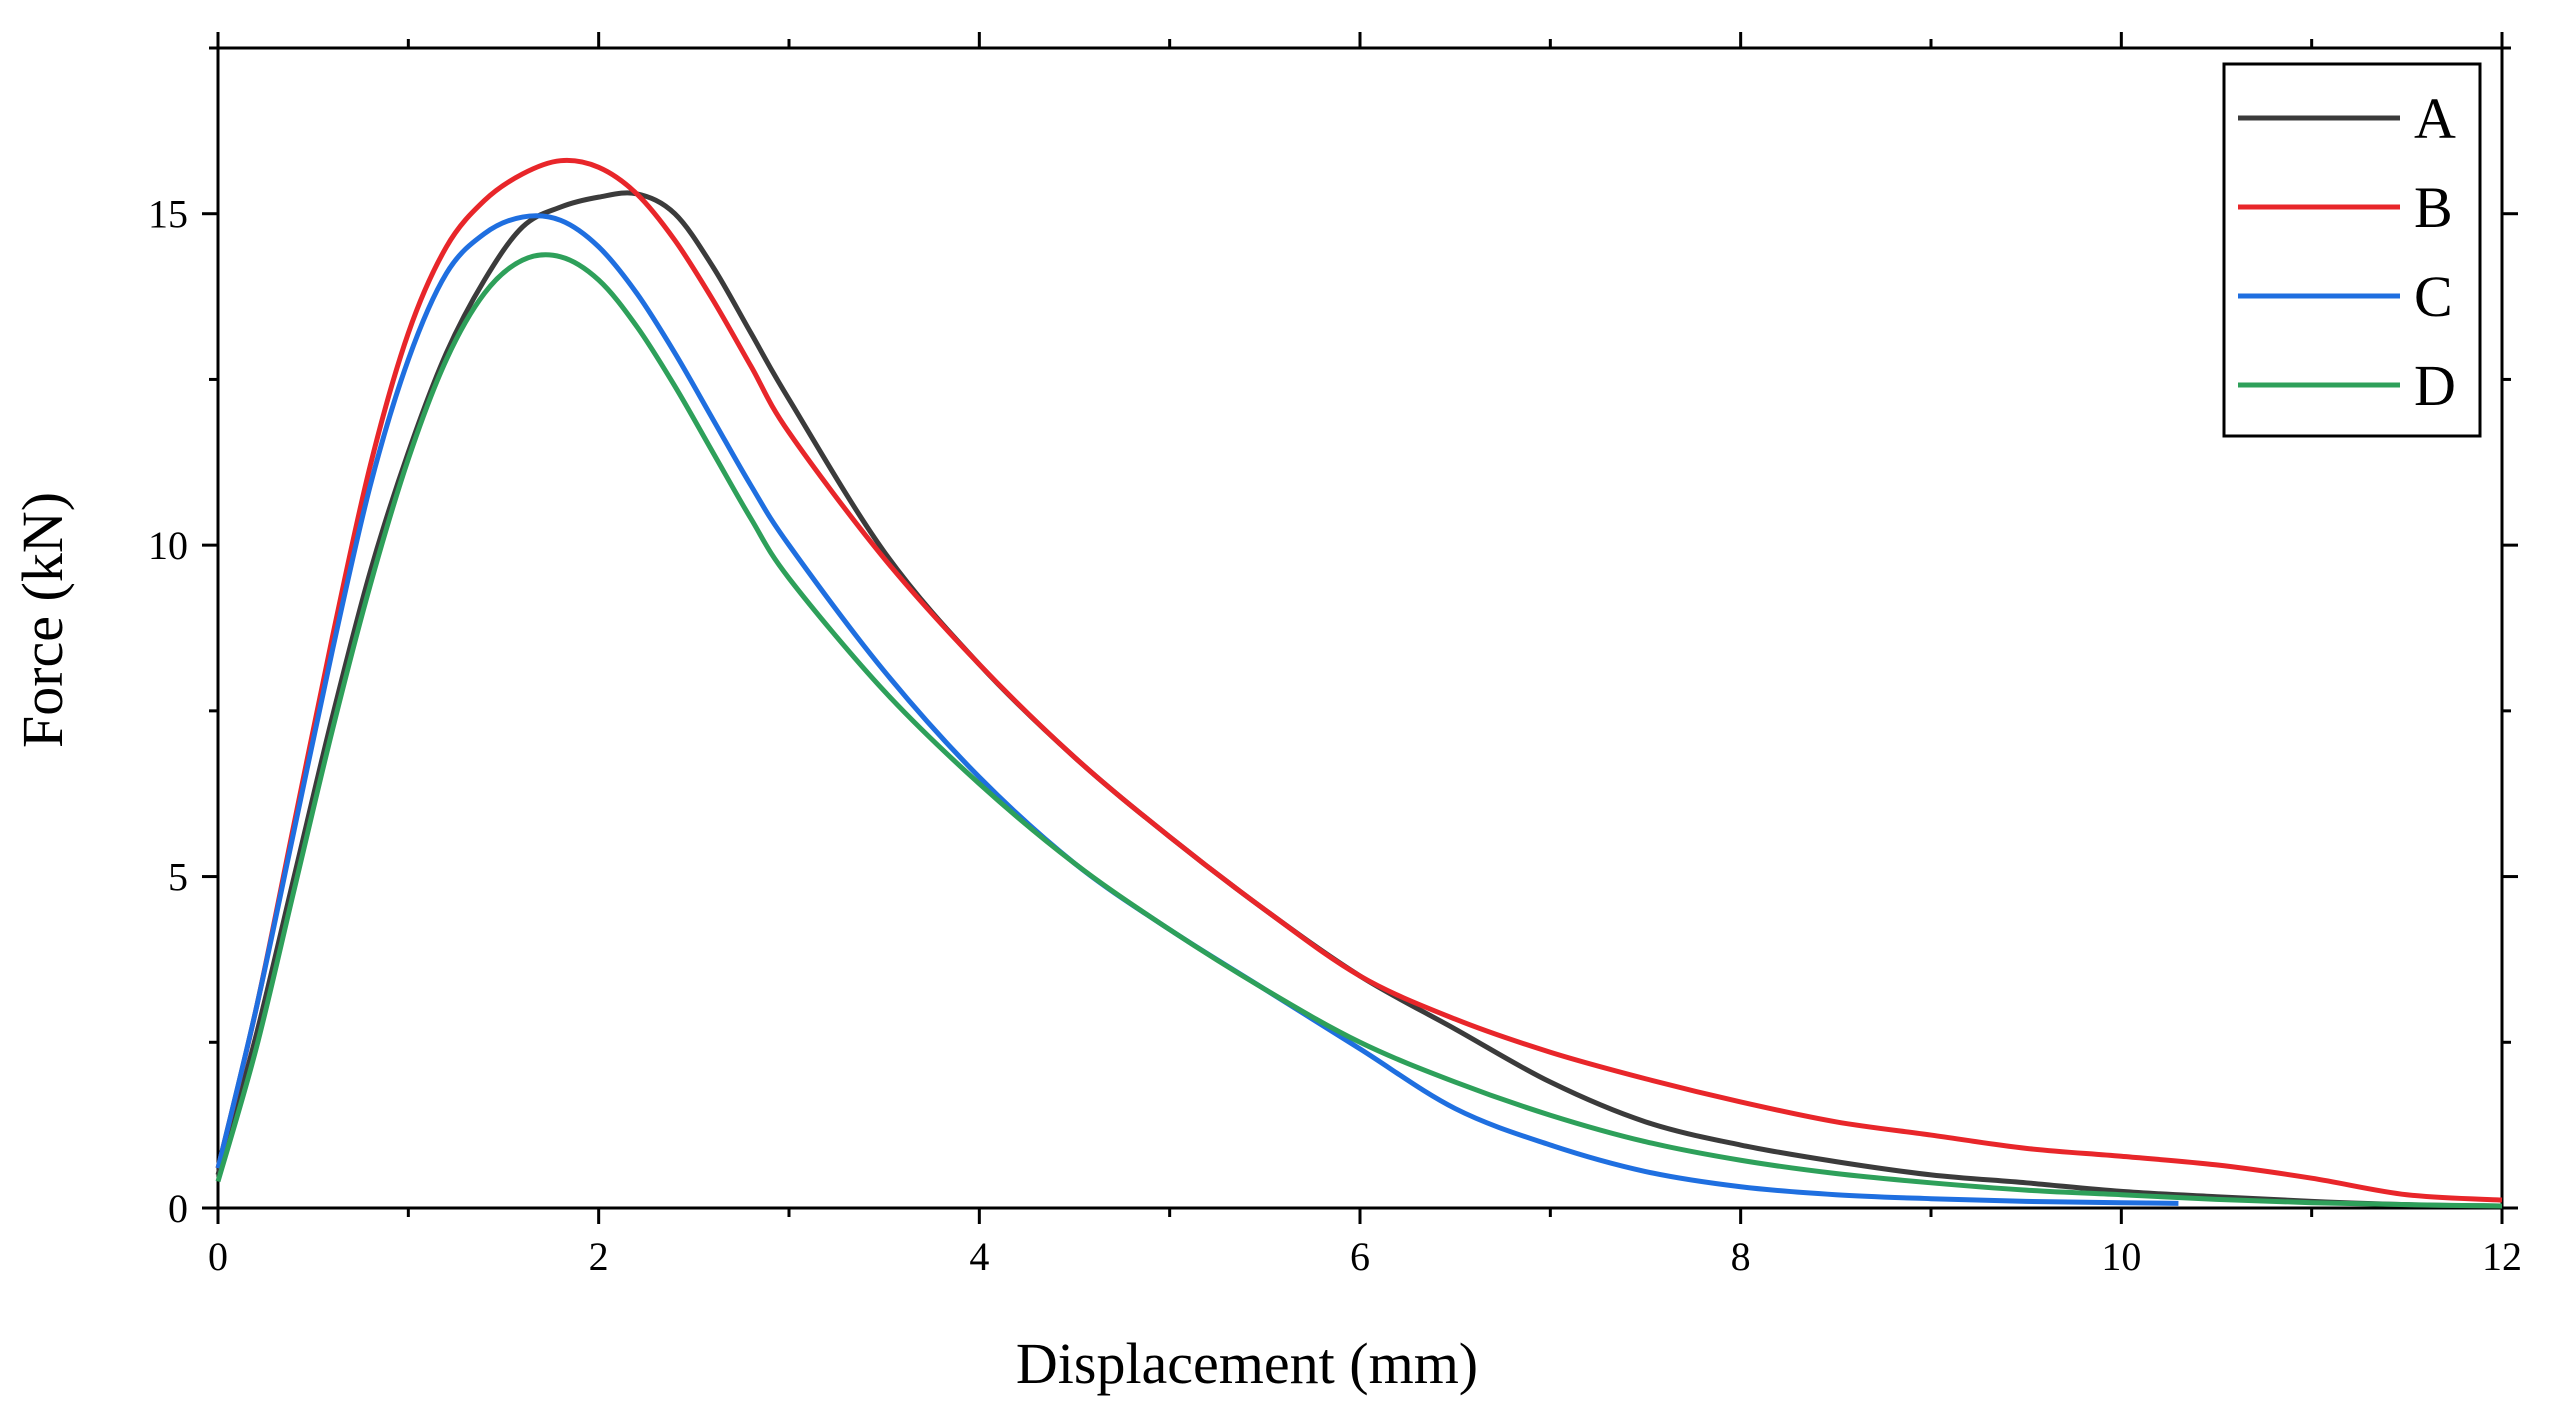 The image size is (2552, 1420). What do you see at coordinates (1360, 1256) in the screenshot?
I see `x-tick-label: 6` at bounding box center [1360, 1256].